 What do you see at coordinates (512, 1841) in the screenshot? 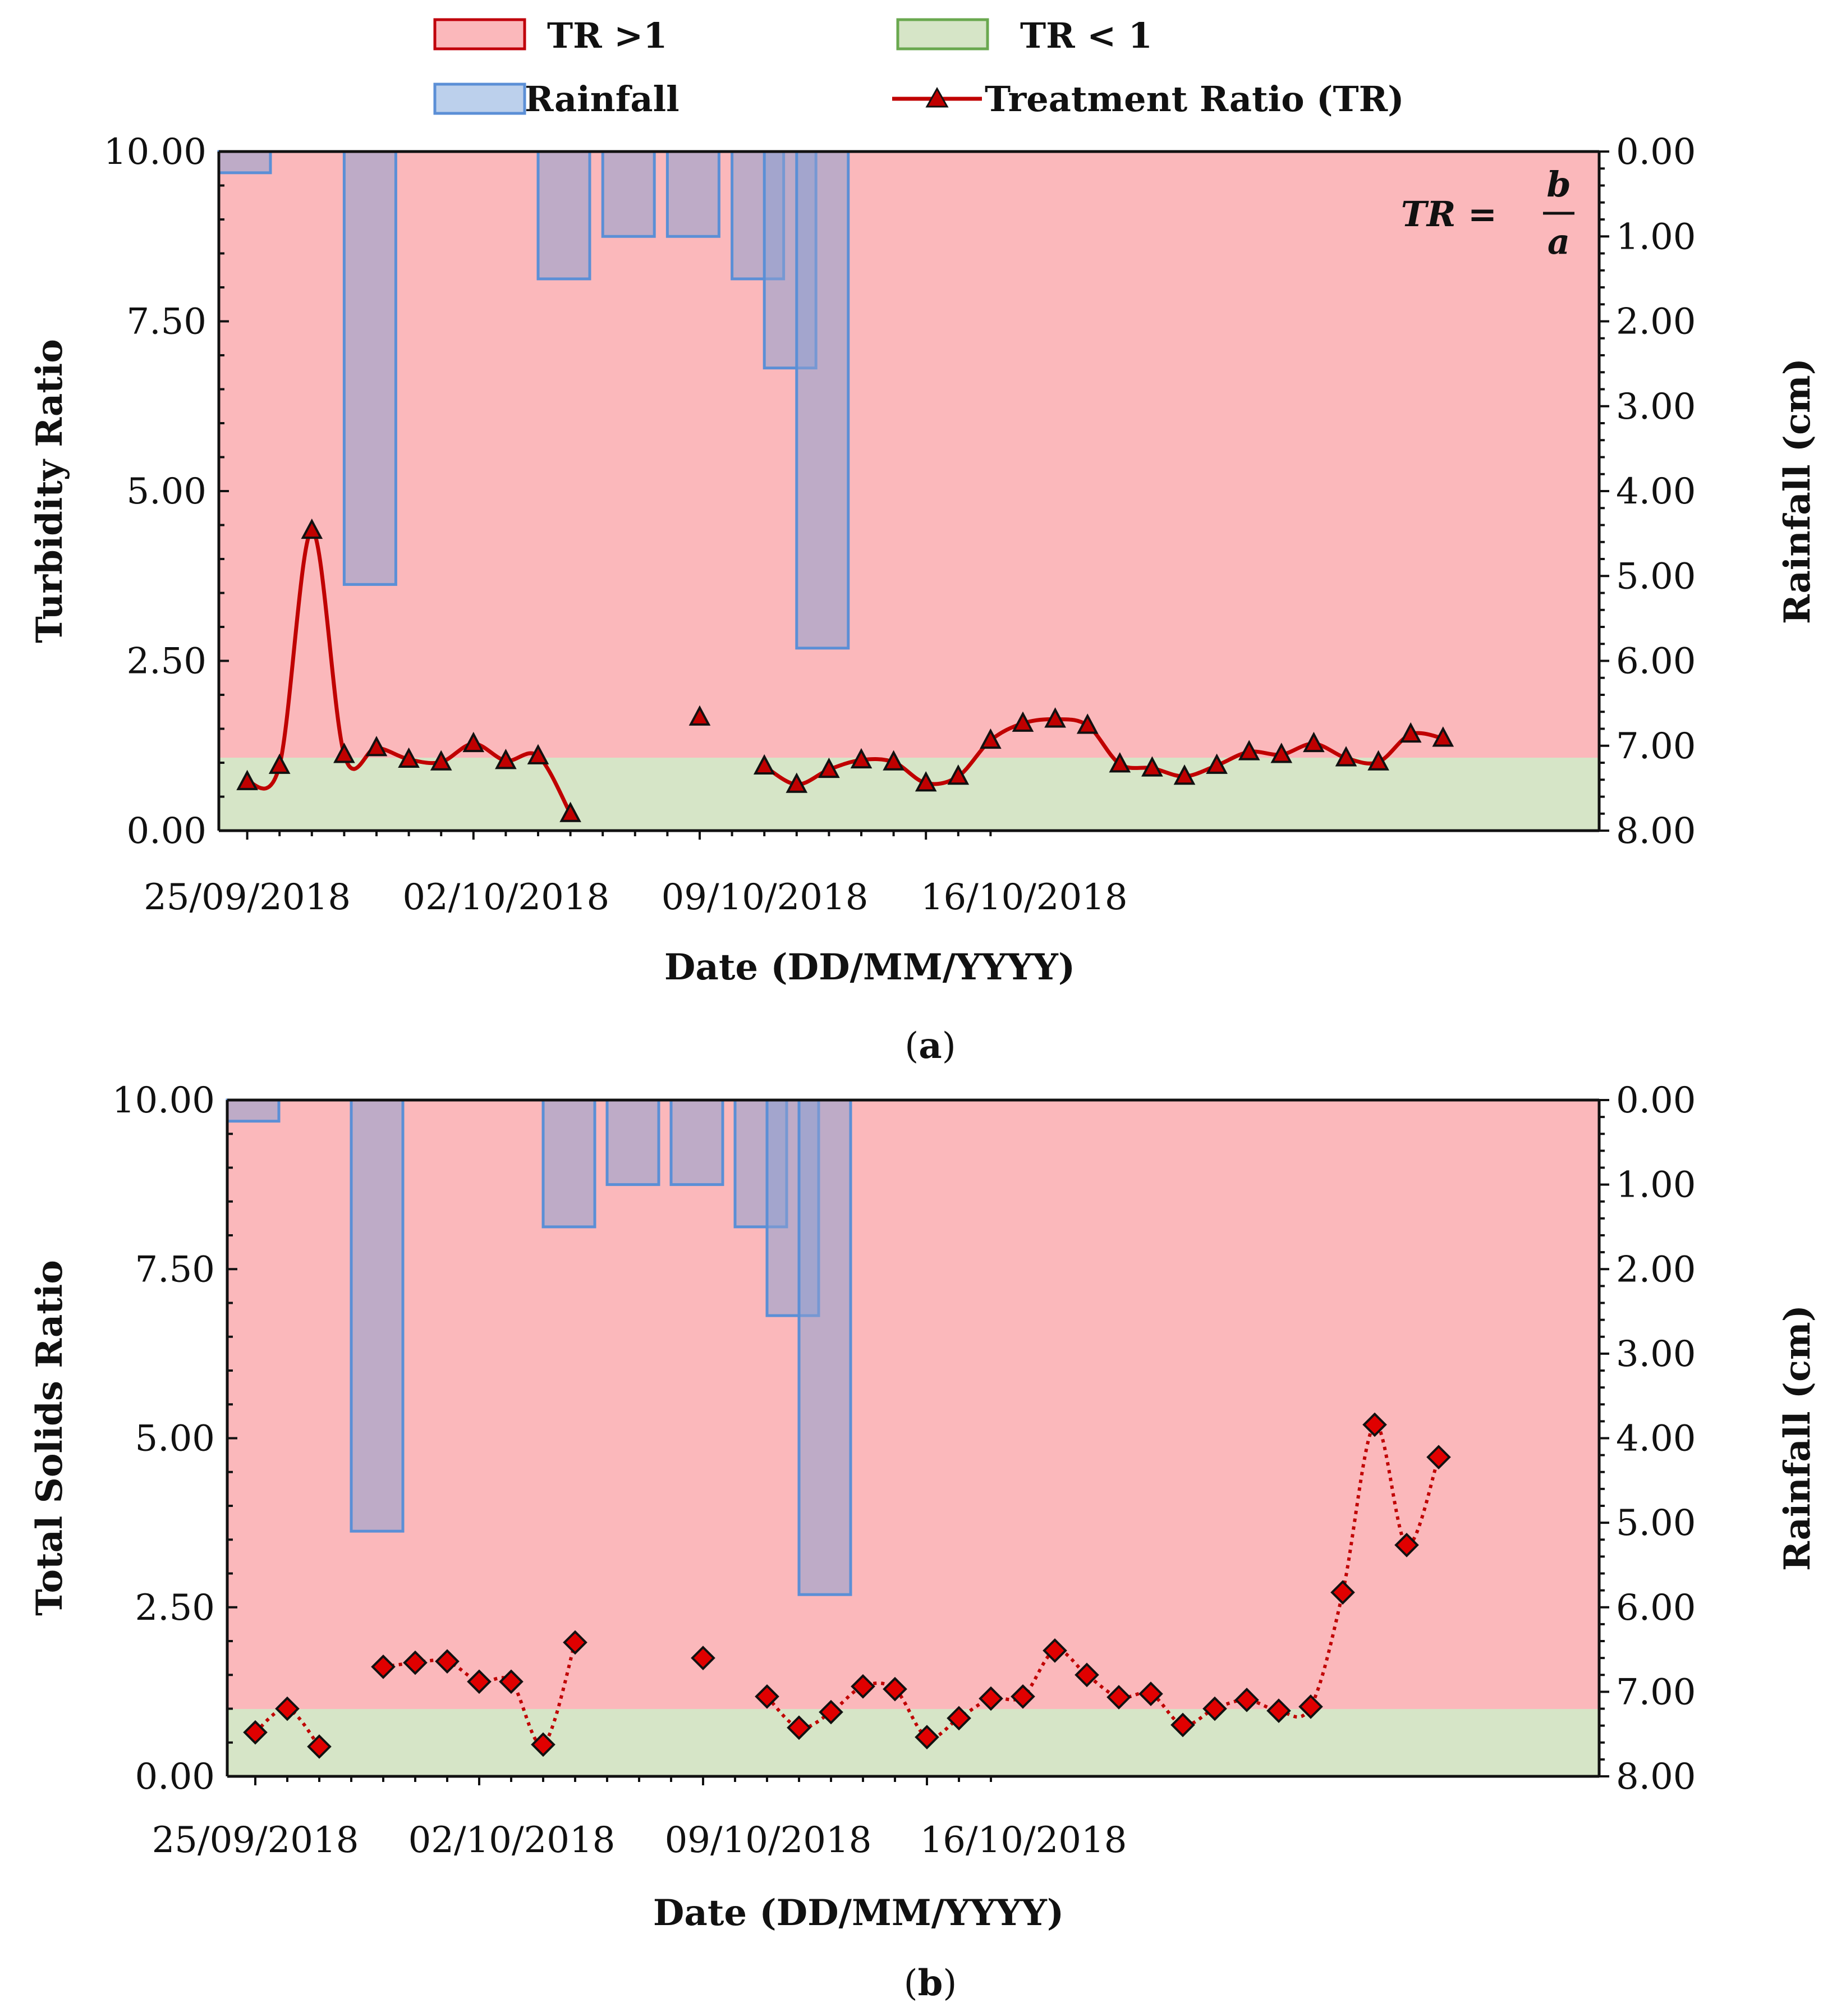
I see `x-tick-label: 02/10/2018` at bounding box center [512, 1841].